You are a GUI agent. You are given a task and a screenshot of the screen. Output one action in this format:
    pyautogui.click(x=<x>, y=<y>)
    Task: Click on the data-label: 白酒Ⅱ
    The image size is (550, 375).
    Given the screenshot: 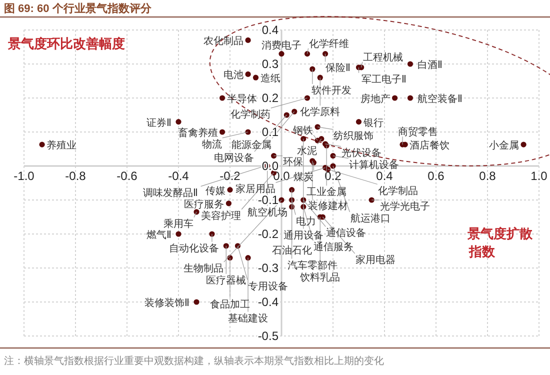 What is the action you would take?
    pyautogui.click(x=429, y=65)
    